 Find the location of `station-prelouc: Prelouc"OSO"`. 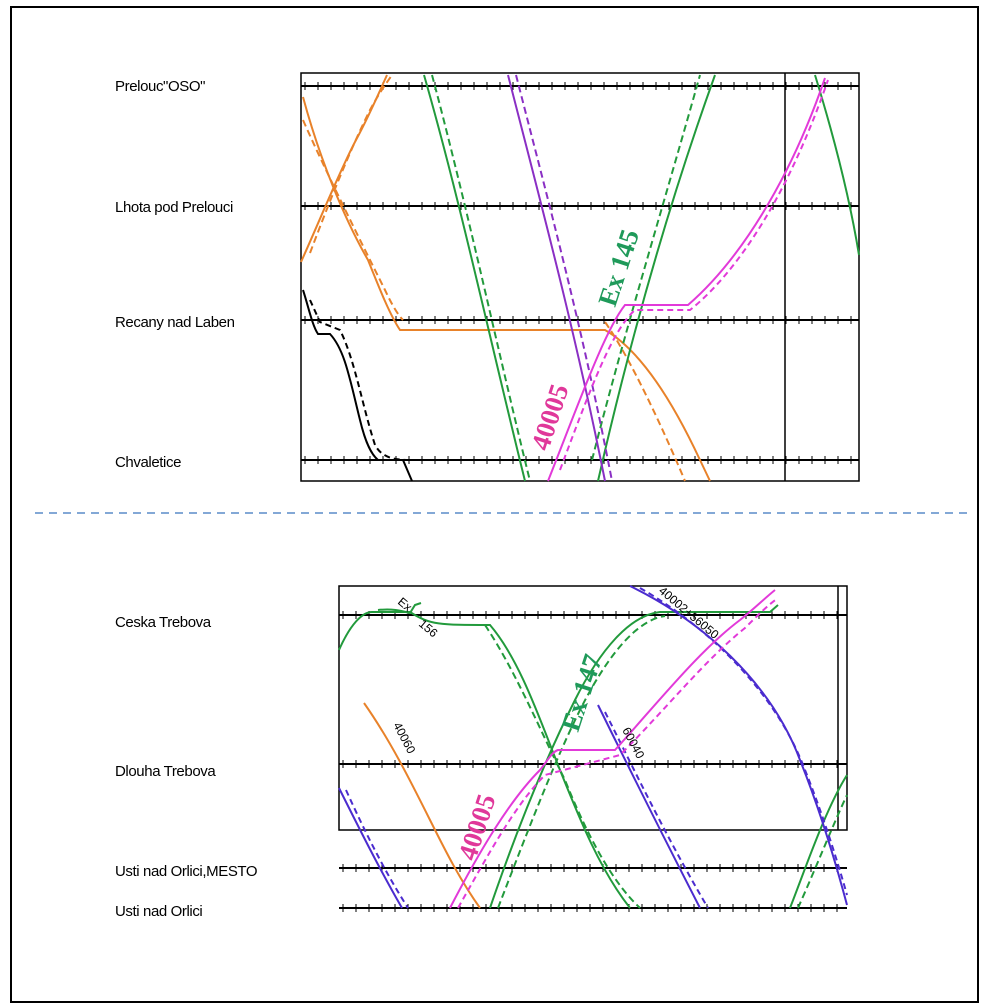

station-prelouc: Prelouc"OSO" is located at coordinates (160, 86).